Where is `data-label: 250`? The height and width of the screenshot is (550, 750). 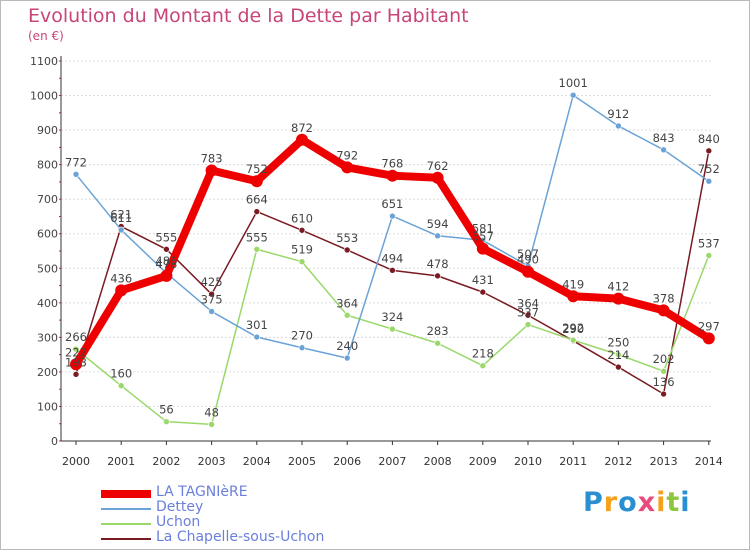
data-label: 250 is located at coordinates (618, 343).